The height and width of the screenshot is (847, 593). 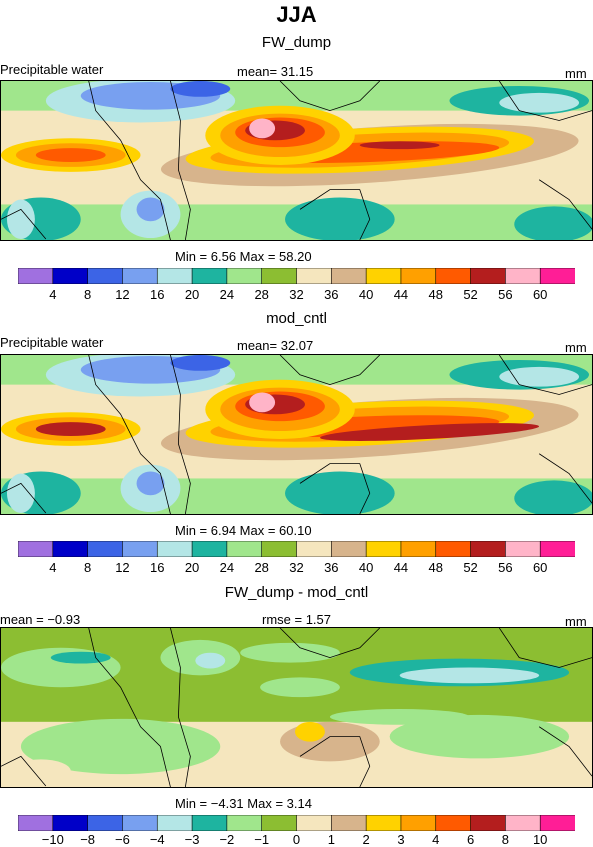 I want to click on colorbar-label: 6, so click(x=470, y=839).